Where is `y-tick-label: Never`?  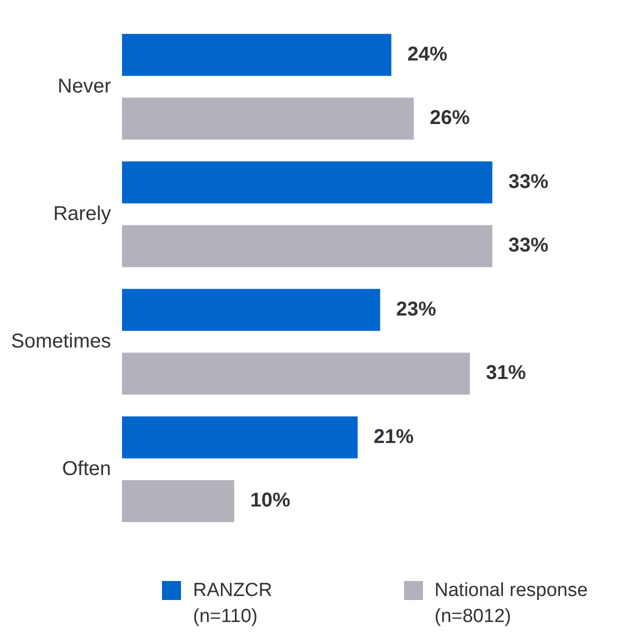
y-tick-label: Never is located at coordinates (85, 86).